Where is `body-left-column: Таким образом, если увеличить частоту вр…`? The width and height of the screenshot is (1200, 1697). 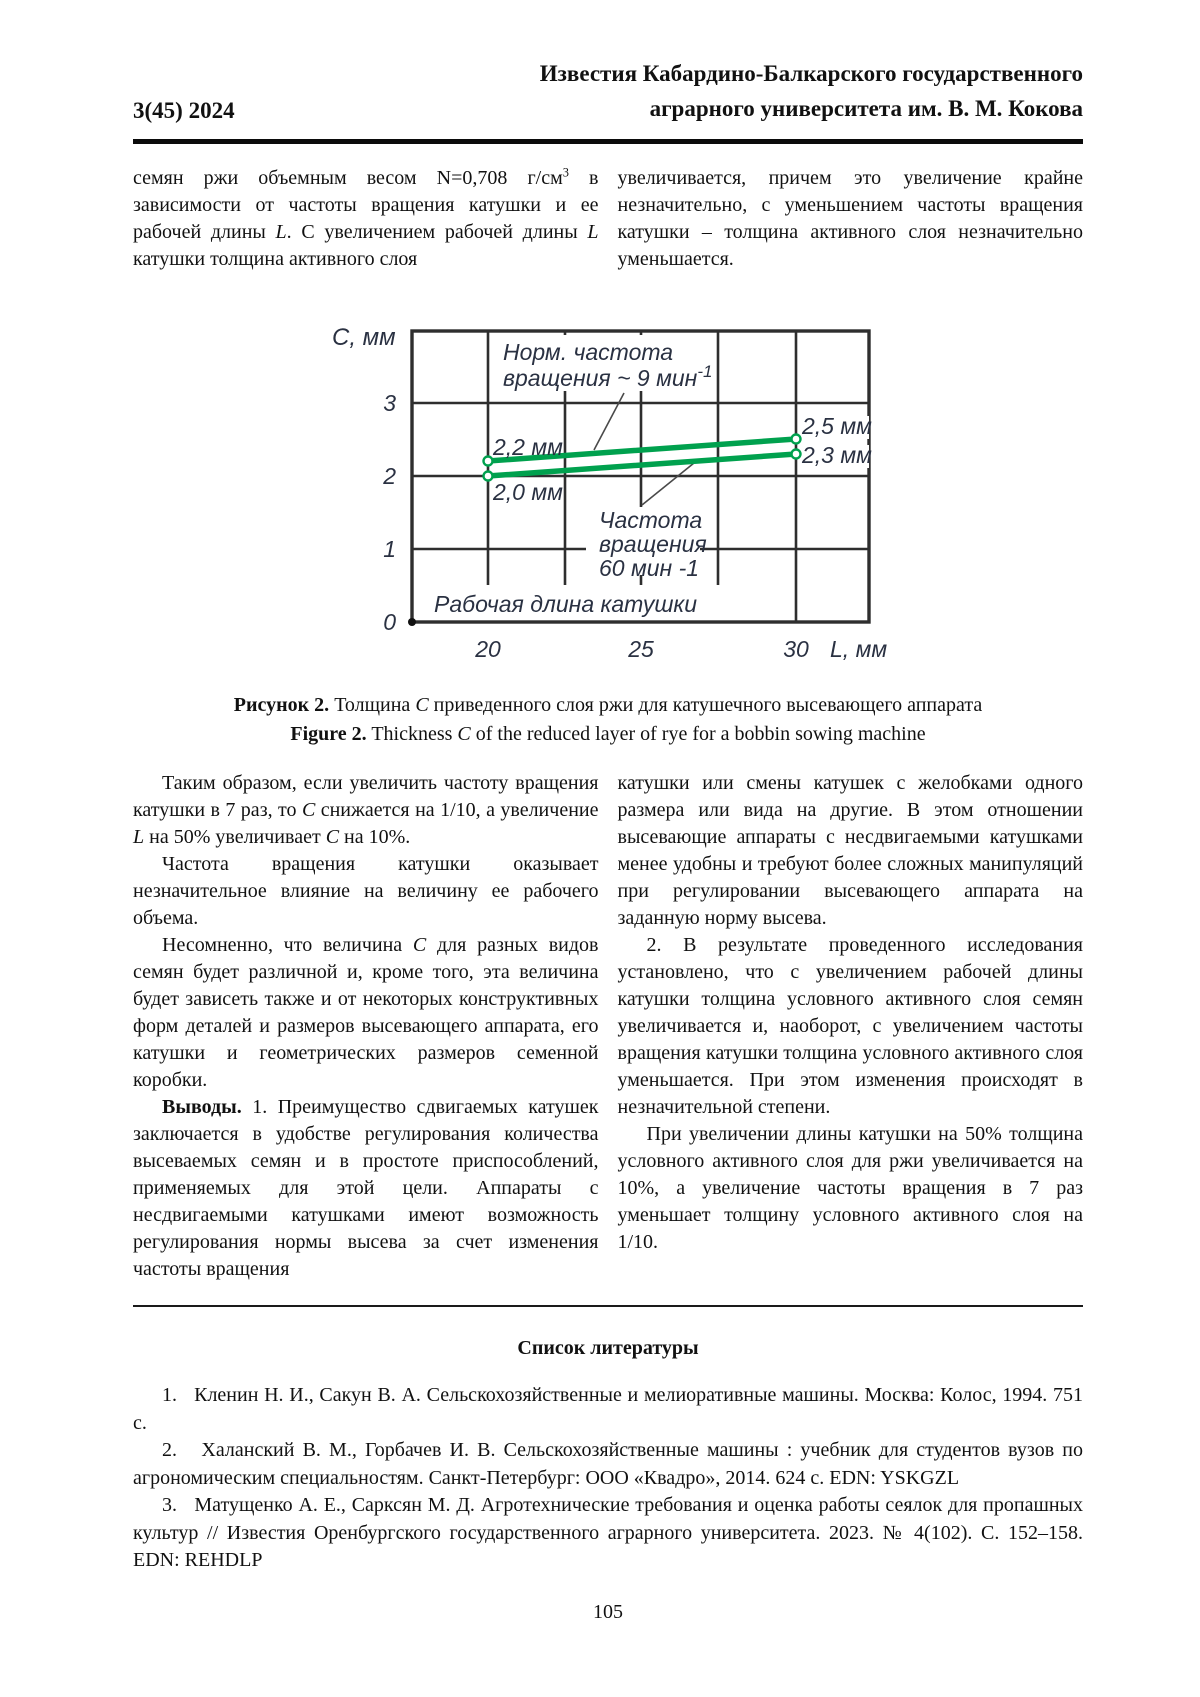
body-left-column: Таким образом, если увеличить частоту вр… is located at coordinates (366, 1026).